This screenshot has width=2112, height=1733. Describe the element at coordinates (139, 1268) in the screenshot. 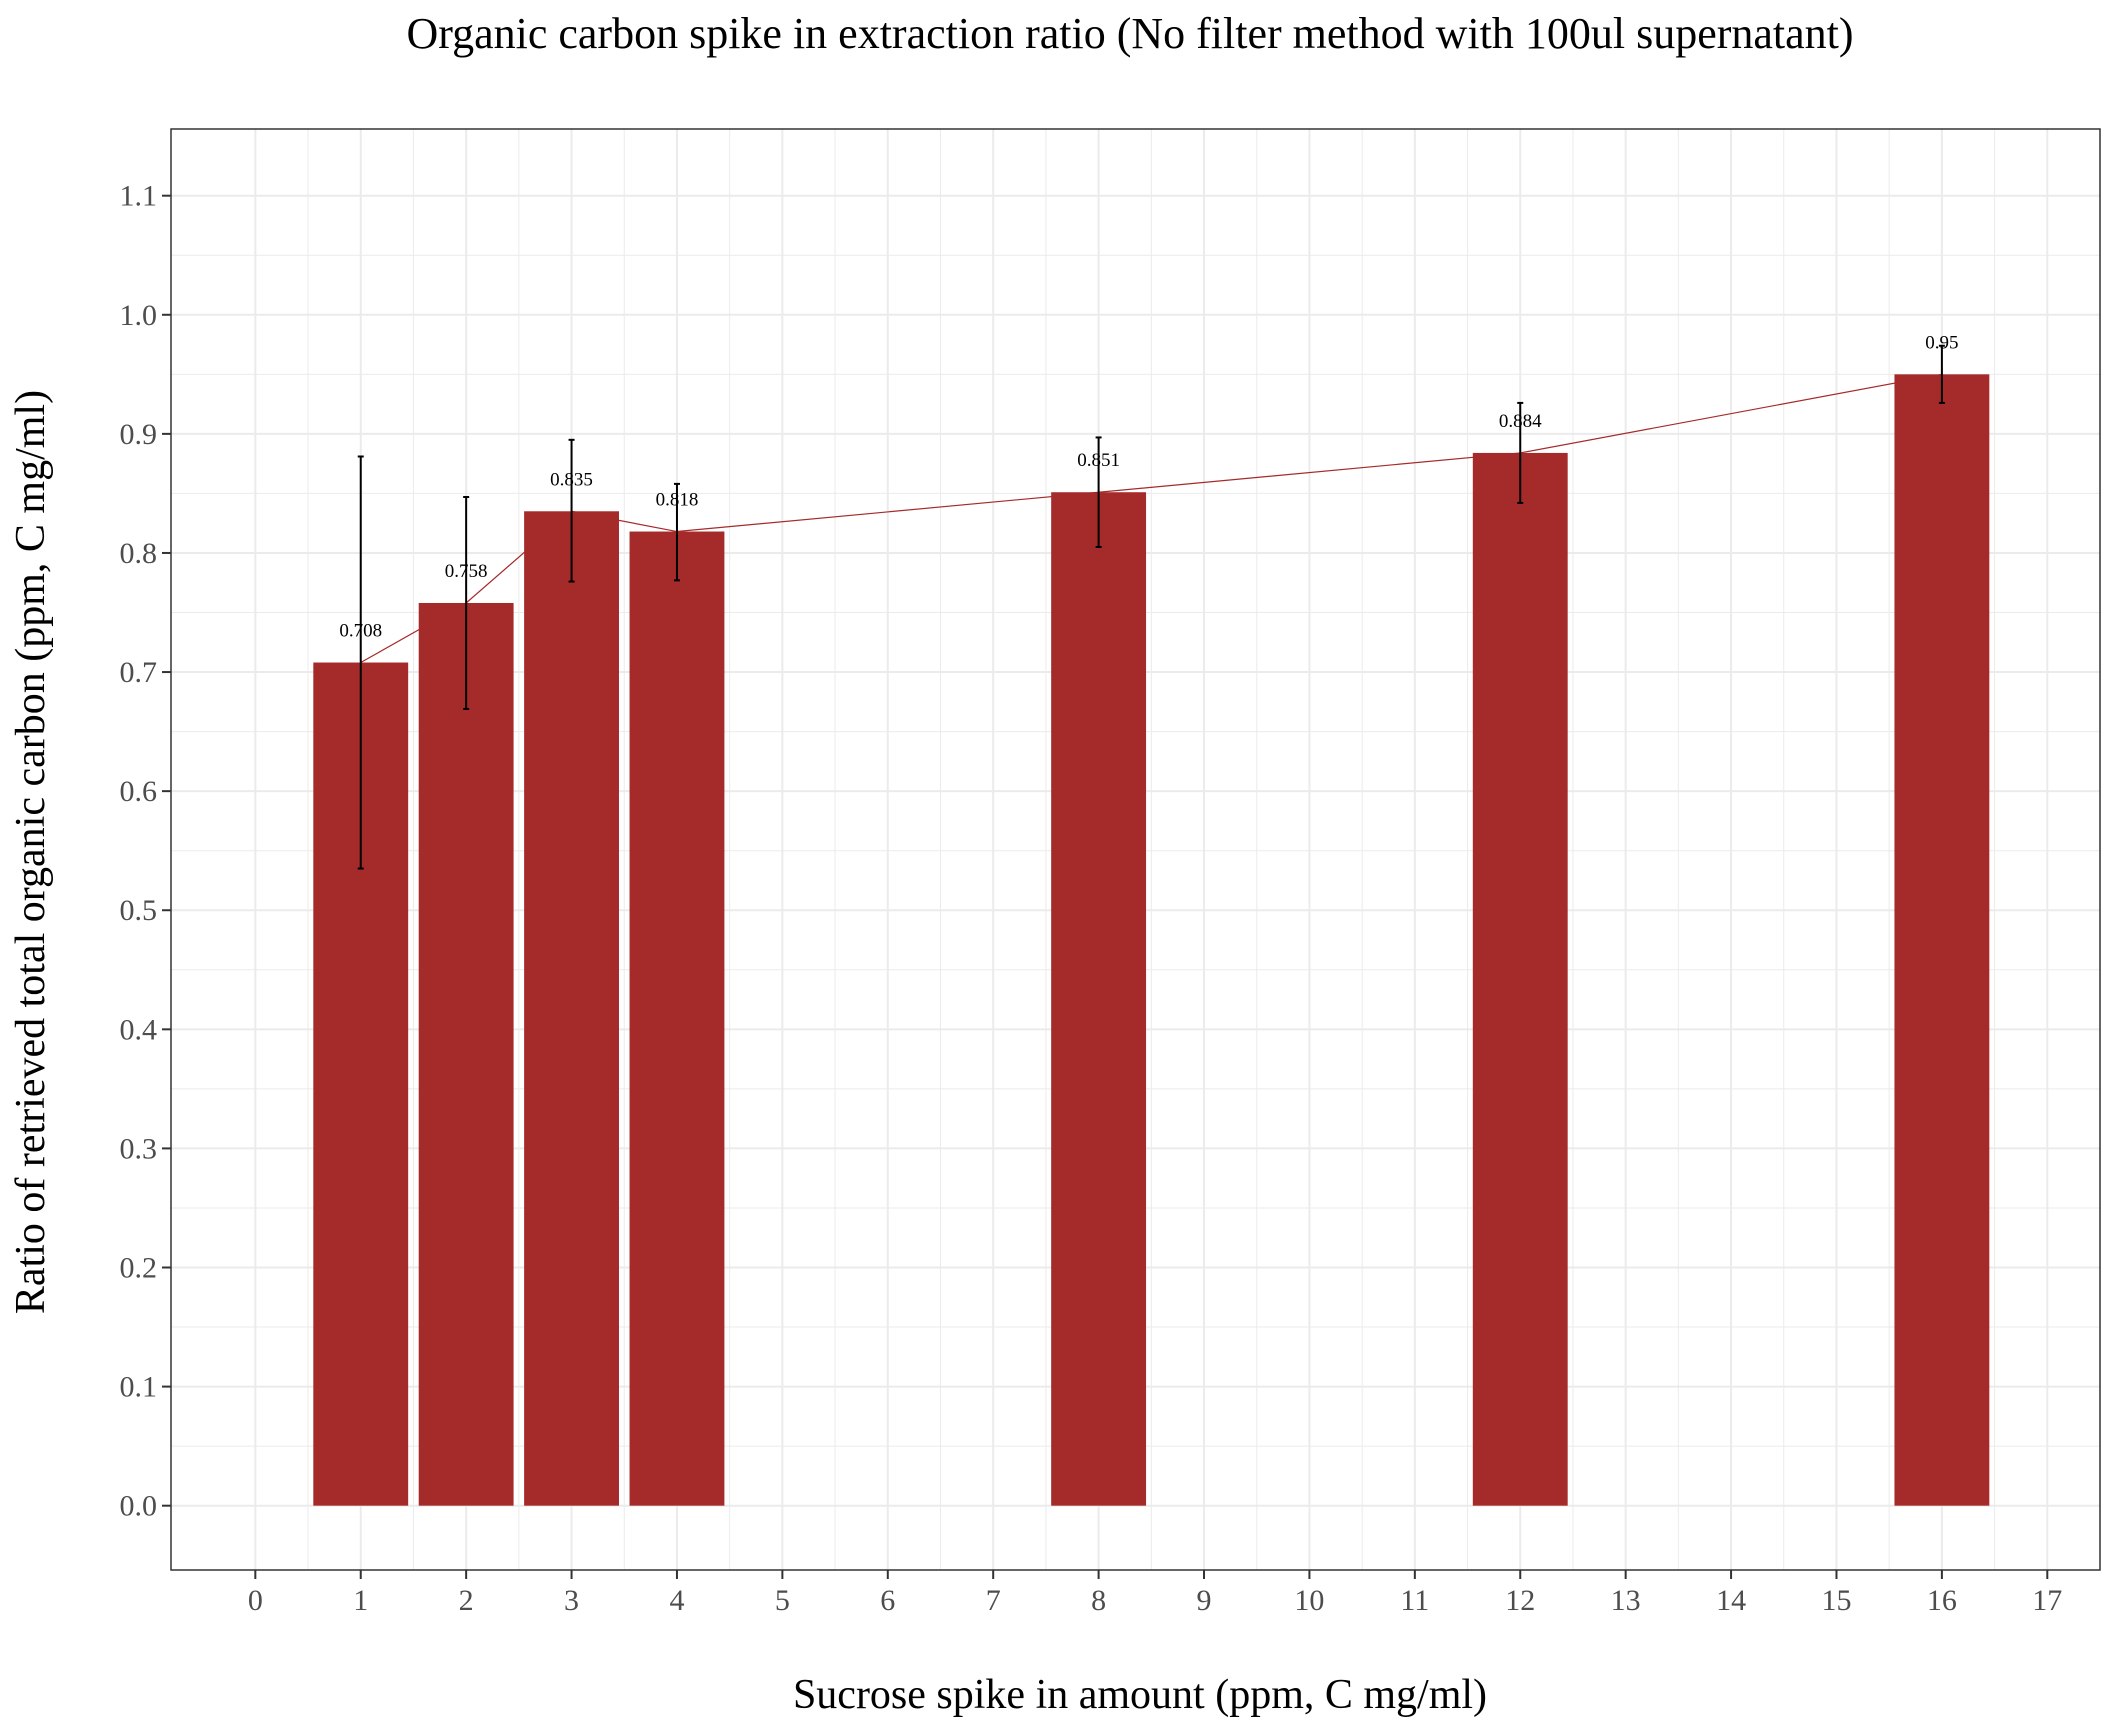

I see `y-tick-label: 0.2` at that location.